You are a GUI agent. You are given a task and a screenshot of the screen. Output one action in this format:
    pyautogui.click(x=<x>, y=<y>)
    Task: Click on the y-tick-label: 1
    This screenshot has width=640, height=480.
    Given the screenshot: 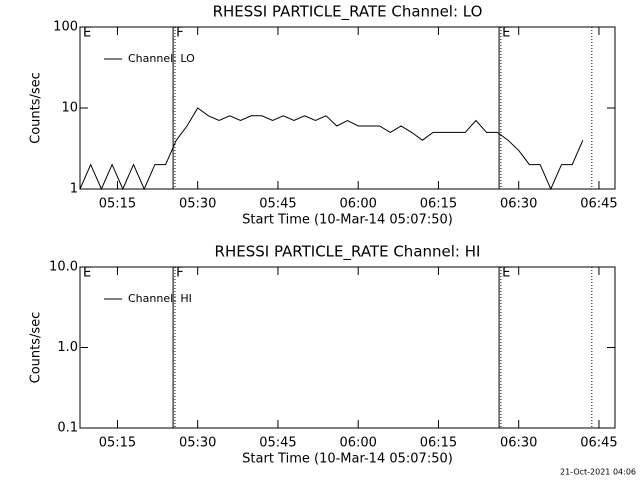 What is the action you would take?
    pyautogui.click(x=74, y=189)
    